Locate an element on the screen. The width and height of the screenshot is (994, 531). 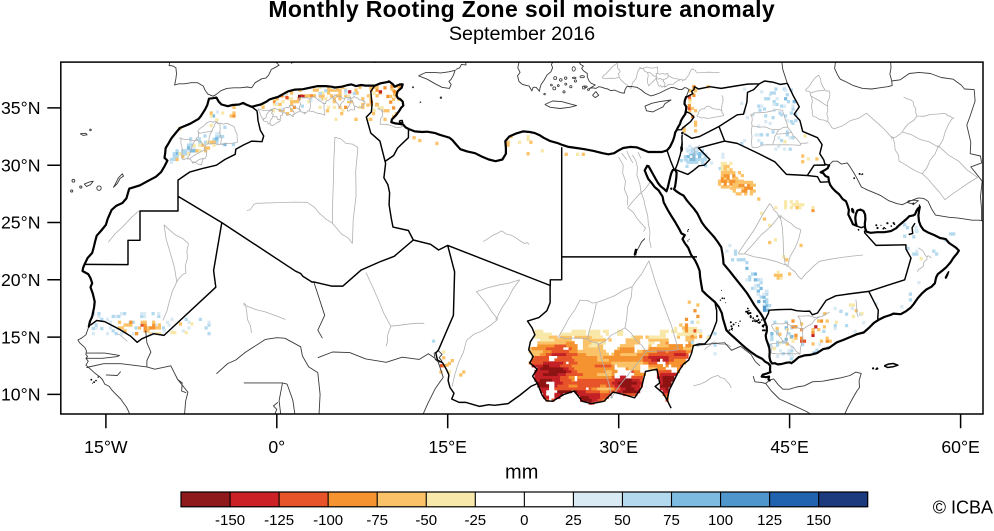
svg-text: 10°N is located at coordinates (21, 395).